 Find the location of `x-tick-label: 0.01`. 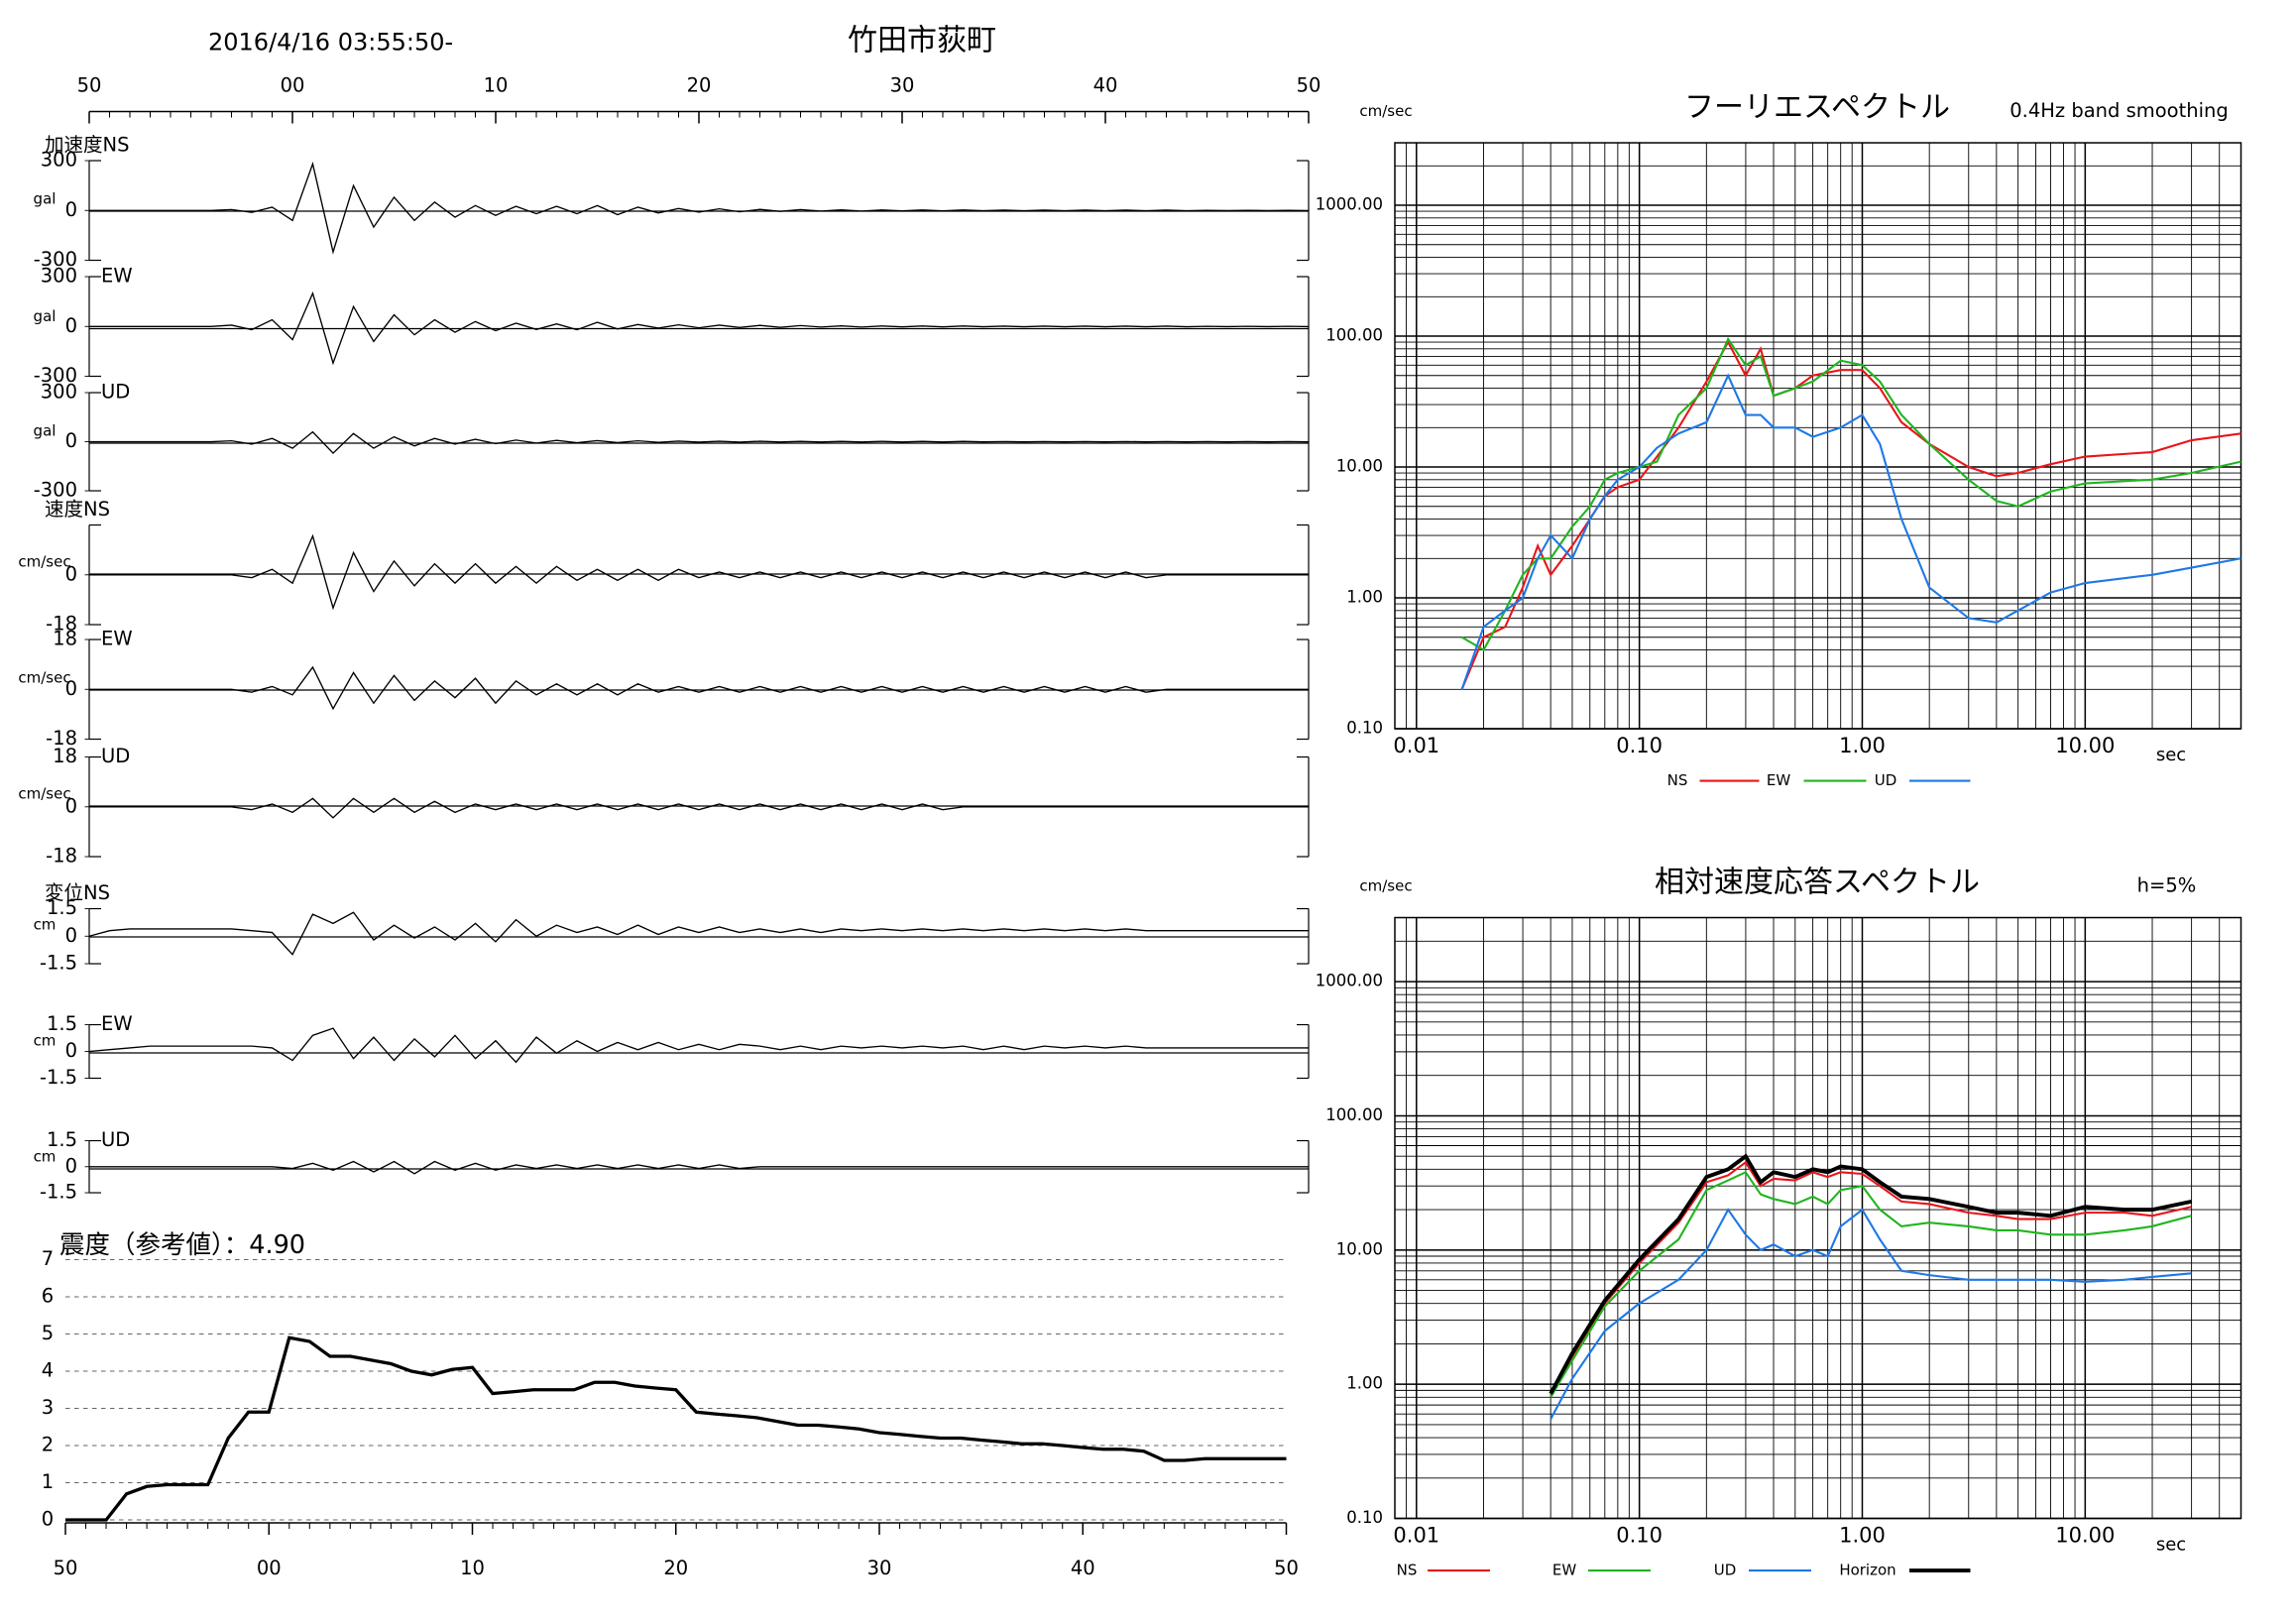

x-tick-label: 0.01 is located at coordinates (1416, 1536).